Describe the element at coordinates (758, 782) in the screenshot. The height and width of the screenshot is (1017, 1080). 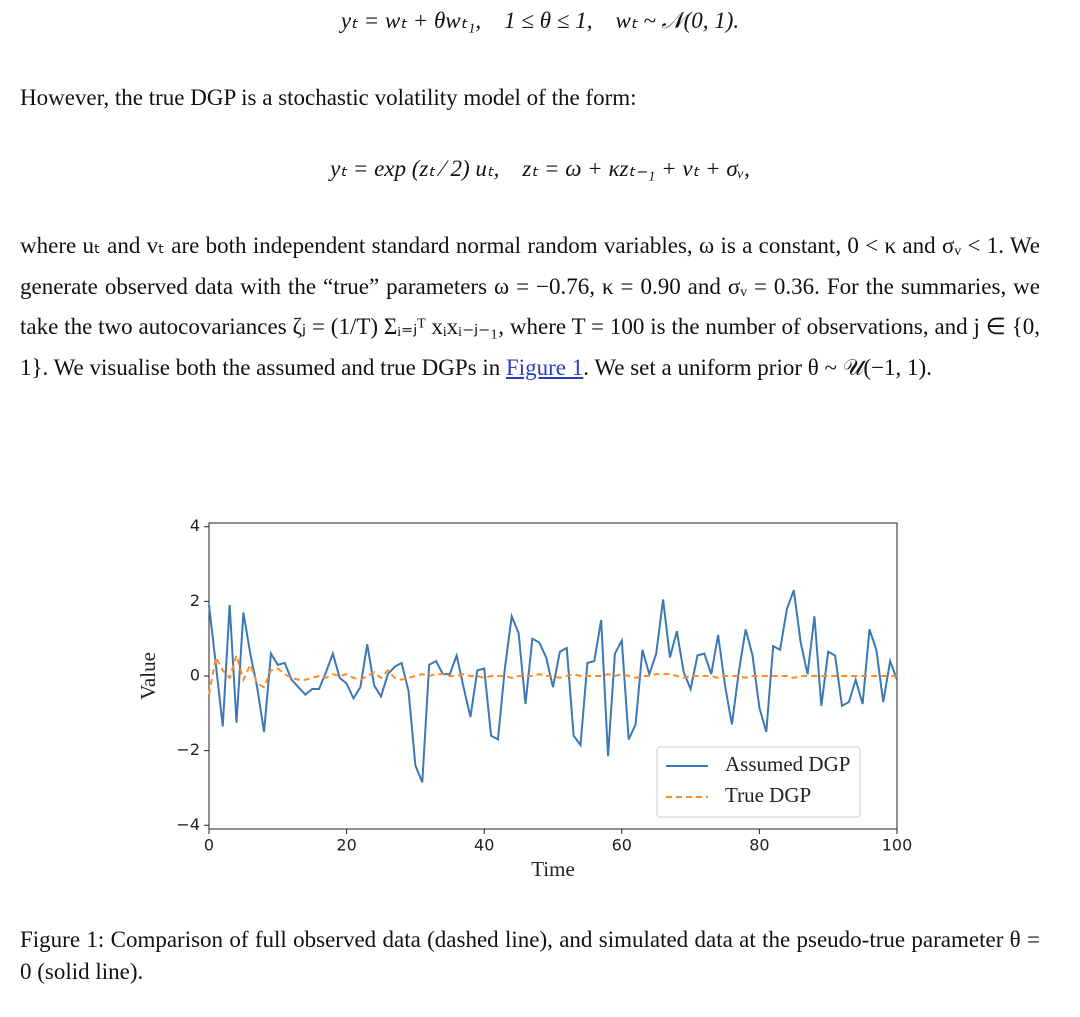
I see `legend-box` at that location.